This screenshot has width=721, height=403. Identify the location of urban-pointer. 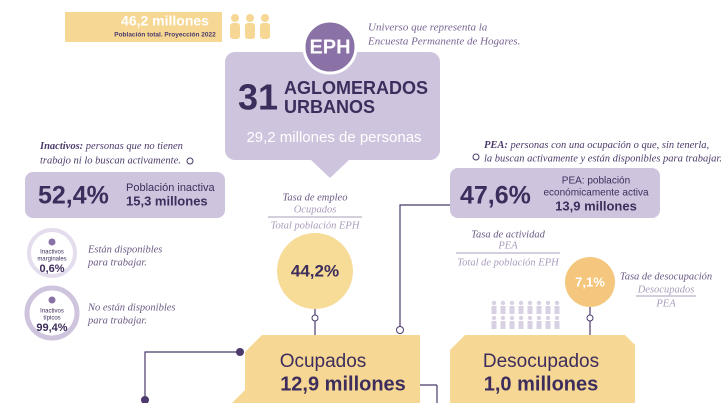
(330, 168).